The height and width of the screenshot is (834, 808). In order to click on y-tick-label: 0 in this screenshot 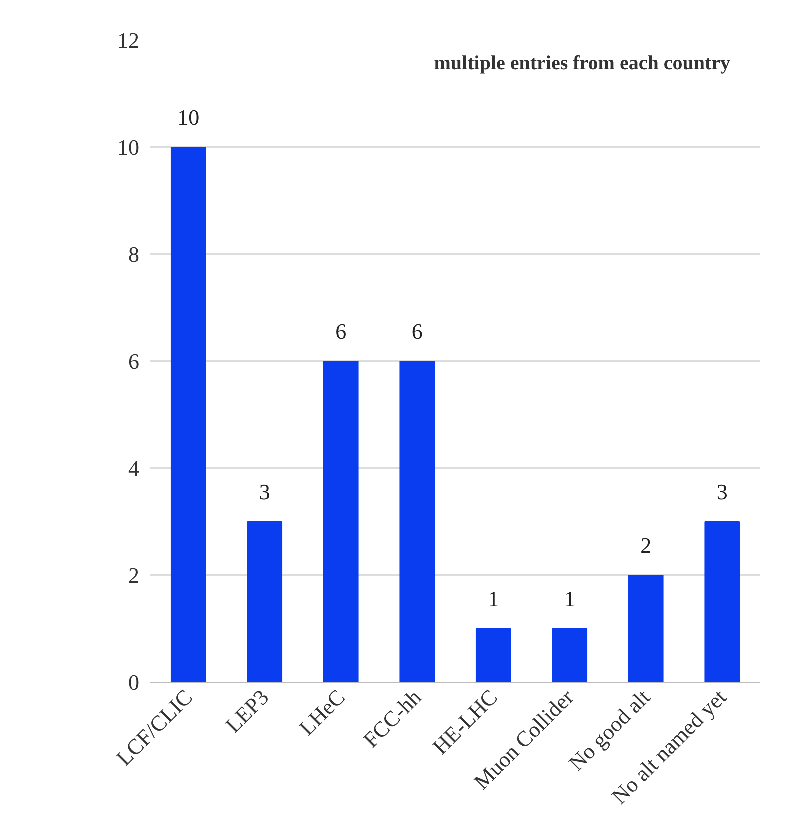, I will do `click(134, 682)`.